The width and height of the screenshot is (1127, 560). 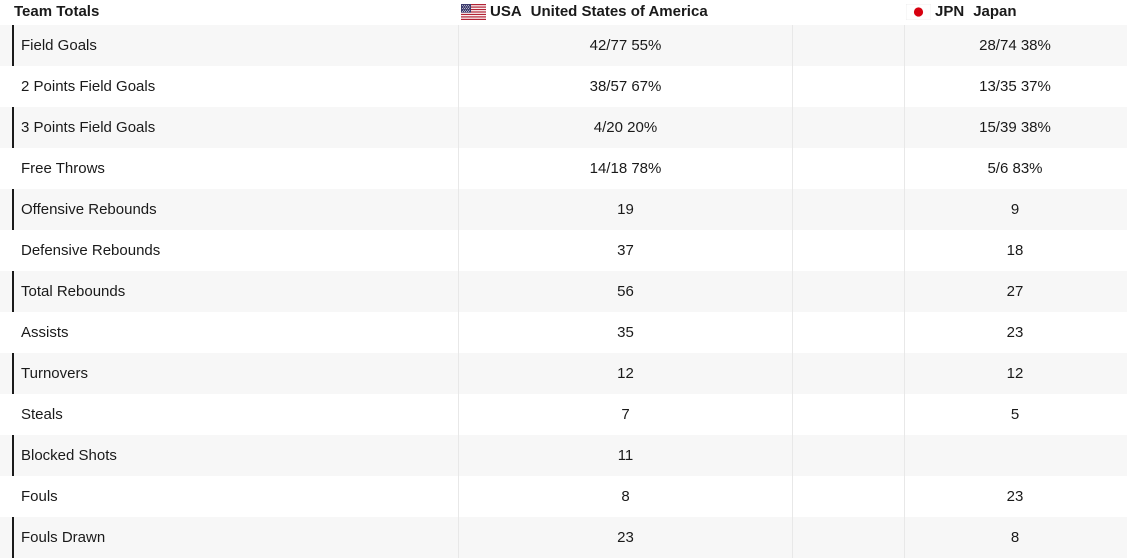 I want to click on jpn-value: 18, so click(x=1015, y=250).